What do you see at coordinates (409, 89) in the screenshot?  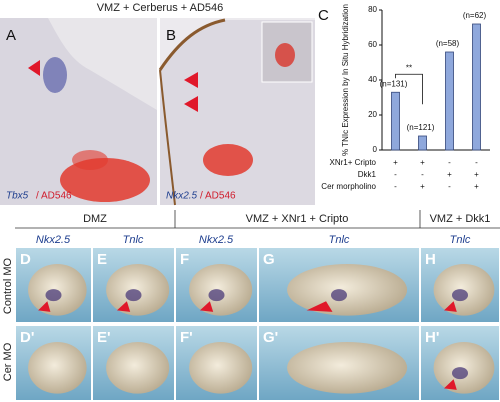 I see `significance-bracket` at bounding box center [409, 89].